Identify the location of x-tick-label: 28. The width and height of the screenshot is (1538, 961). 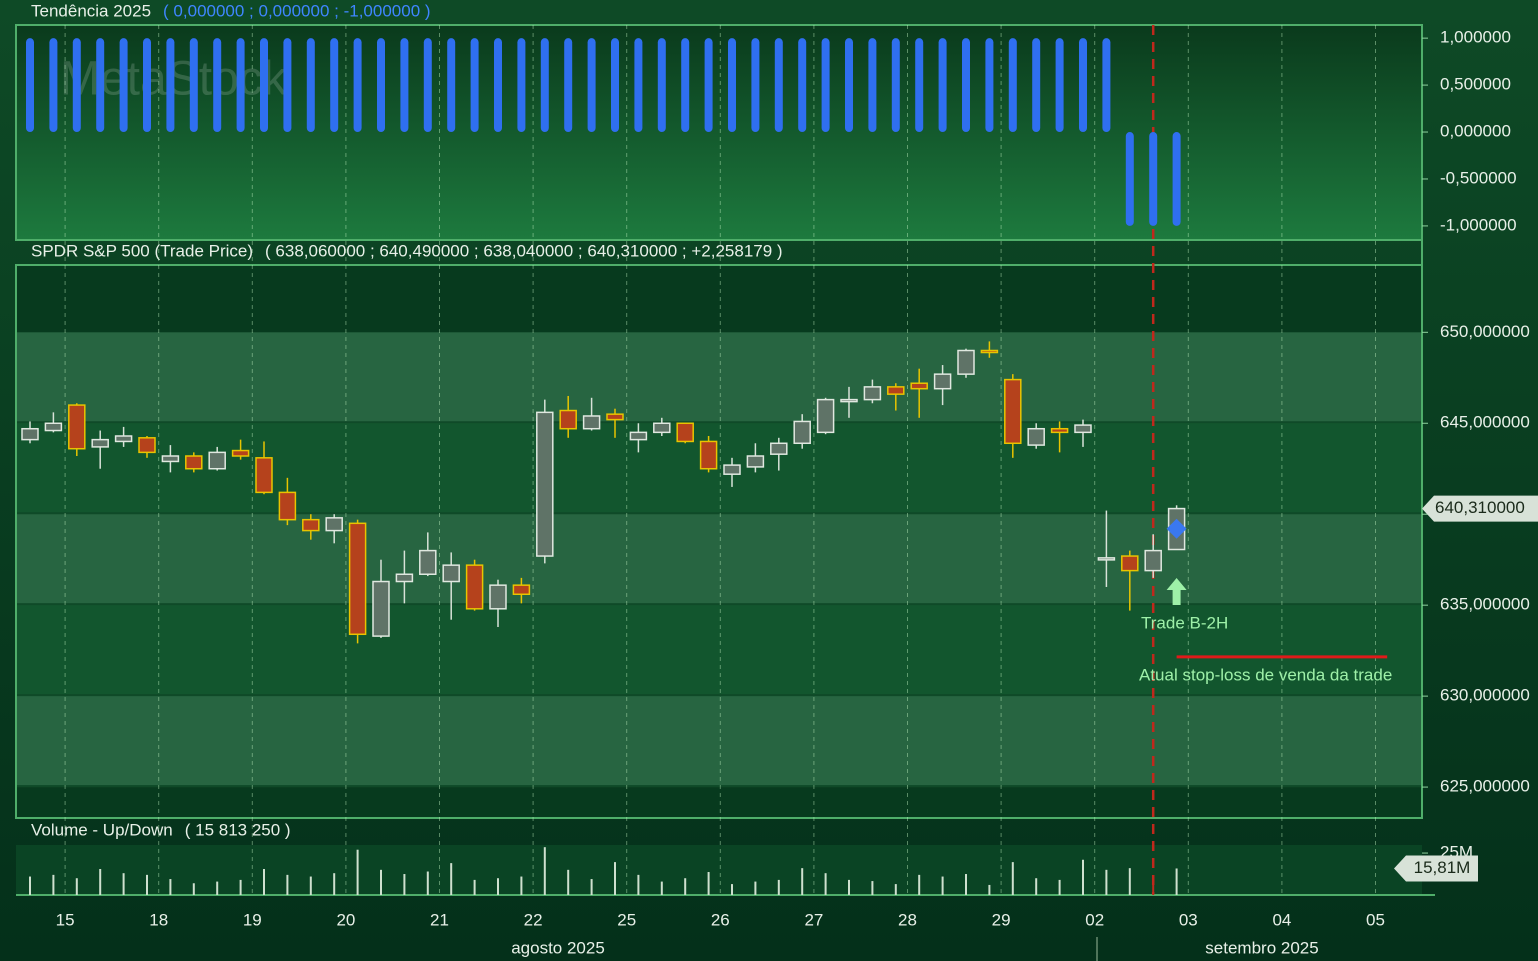
(907, 919).